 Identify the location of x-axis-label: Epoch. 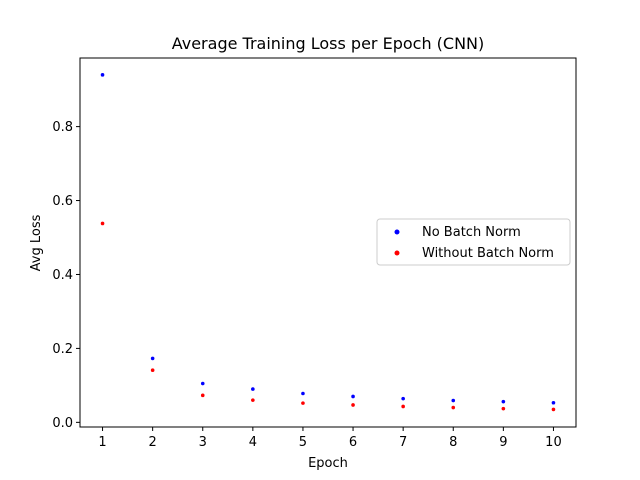
(328, 463).